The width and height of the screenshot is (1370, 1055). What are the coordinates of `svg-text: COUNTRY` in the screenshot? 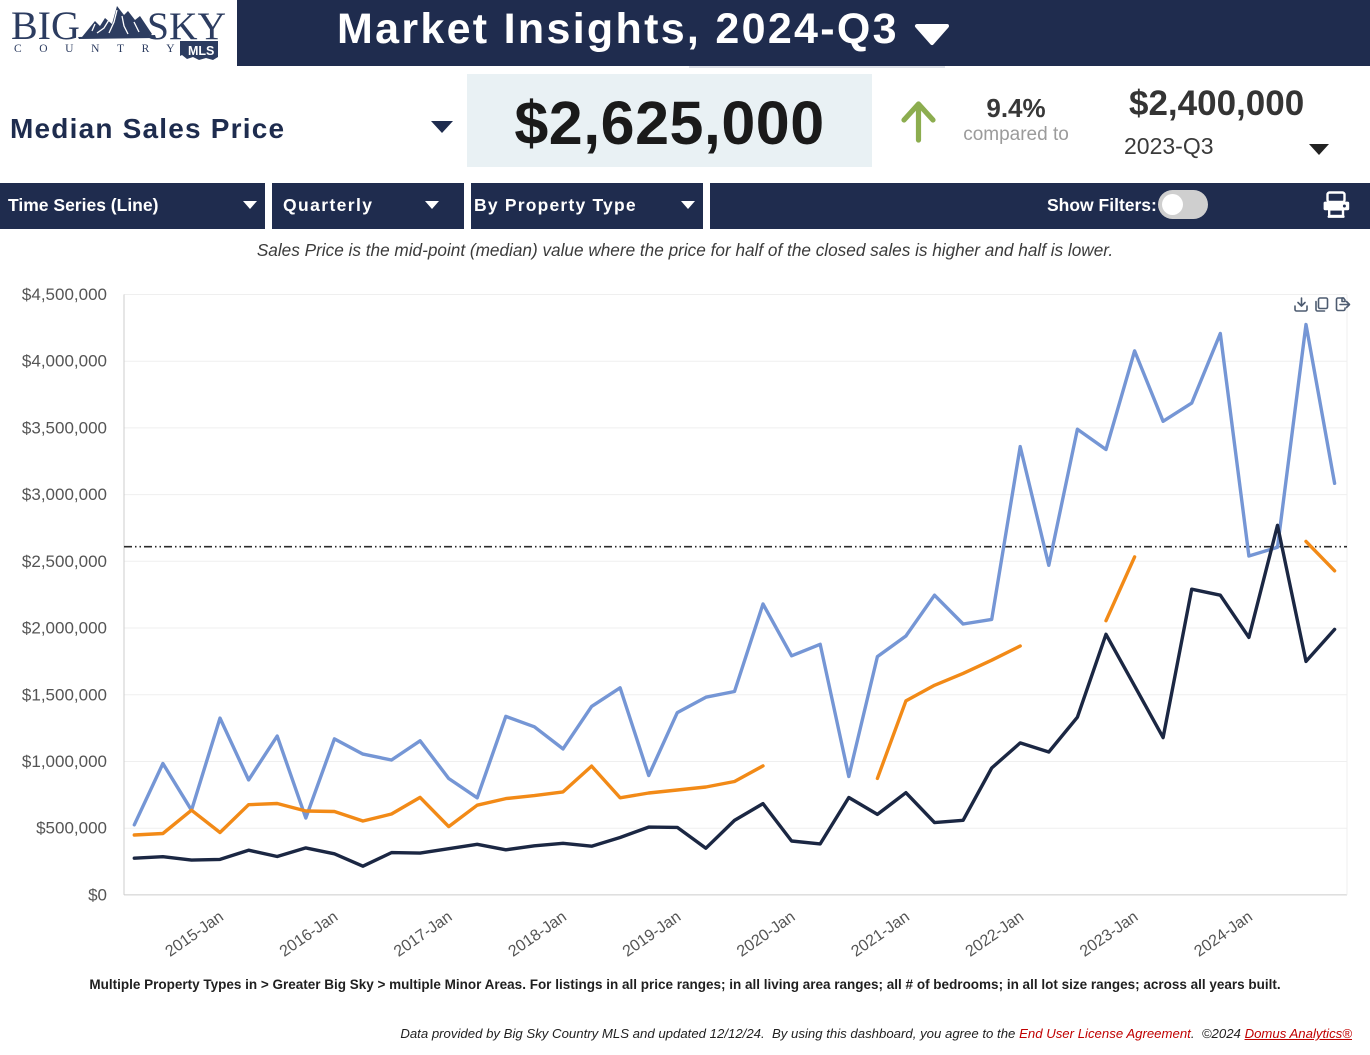 It's located at (103, 49).